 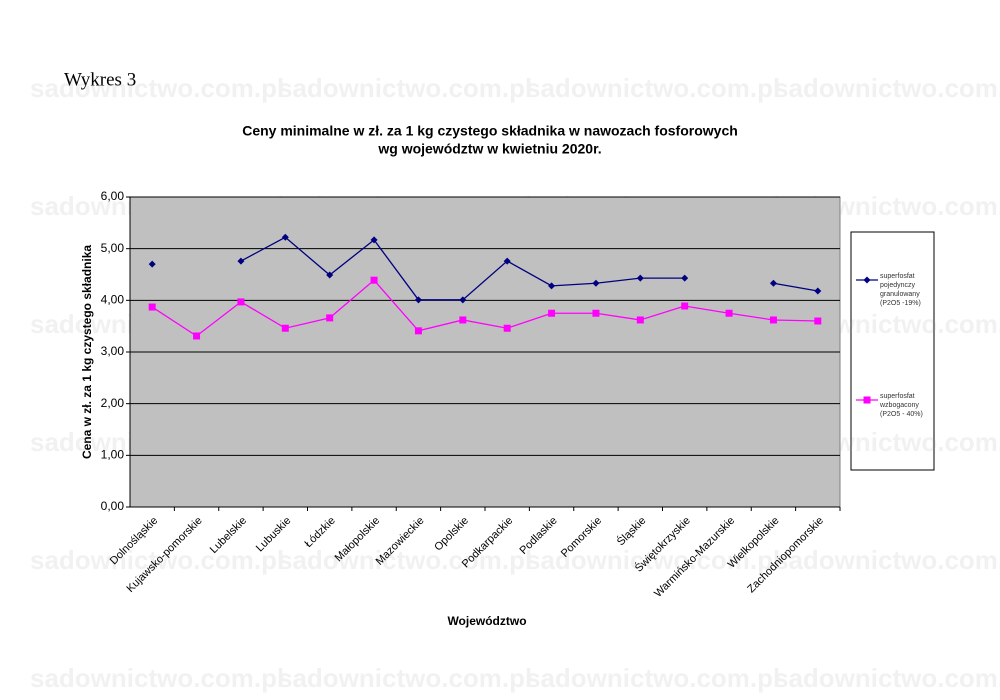 I want to click on chart-subtitle: wg województw w kwietniu 2020r., so click(x=489, y=149).